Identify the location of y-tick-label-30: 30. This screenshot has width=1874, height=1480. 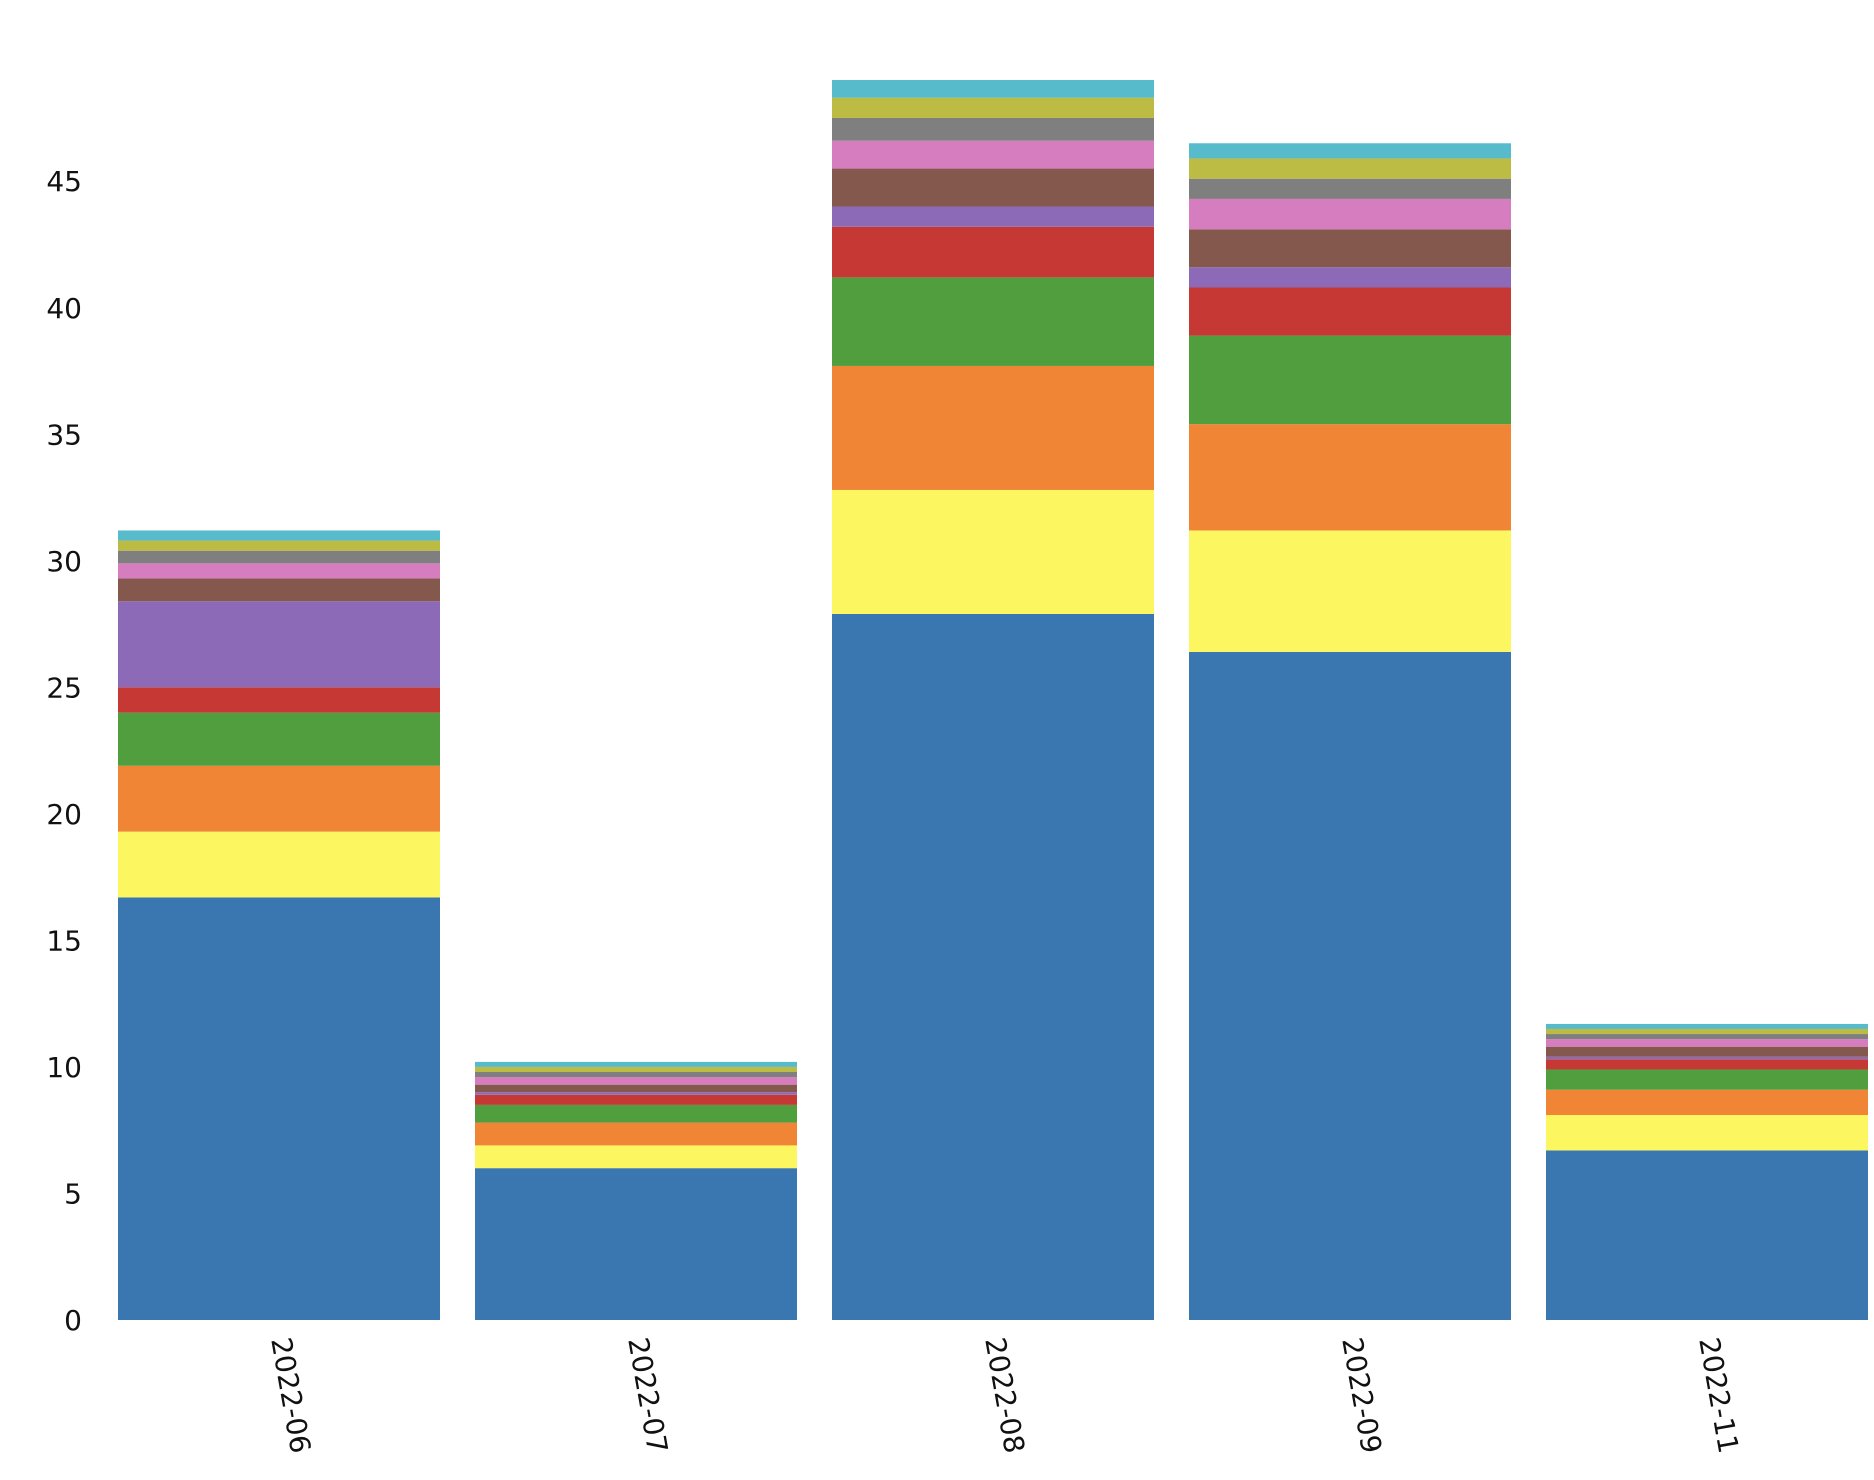
(64, 561).